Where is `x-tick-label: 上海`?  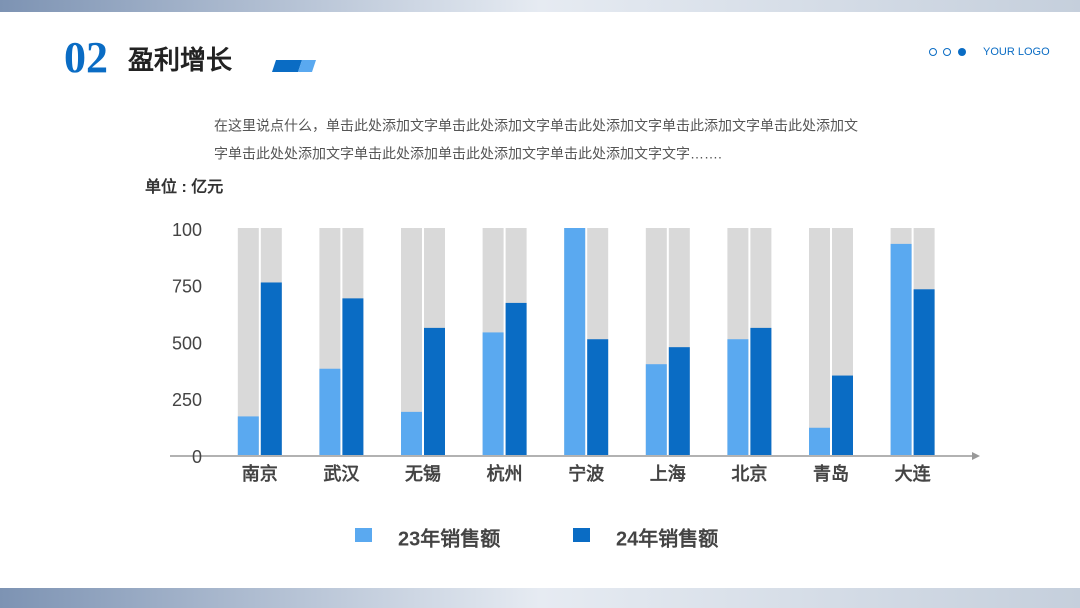 x-tick-label: 上海 is located at coordinates (668, 473).